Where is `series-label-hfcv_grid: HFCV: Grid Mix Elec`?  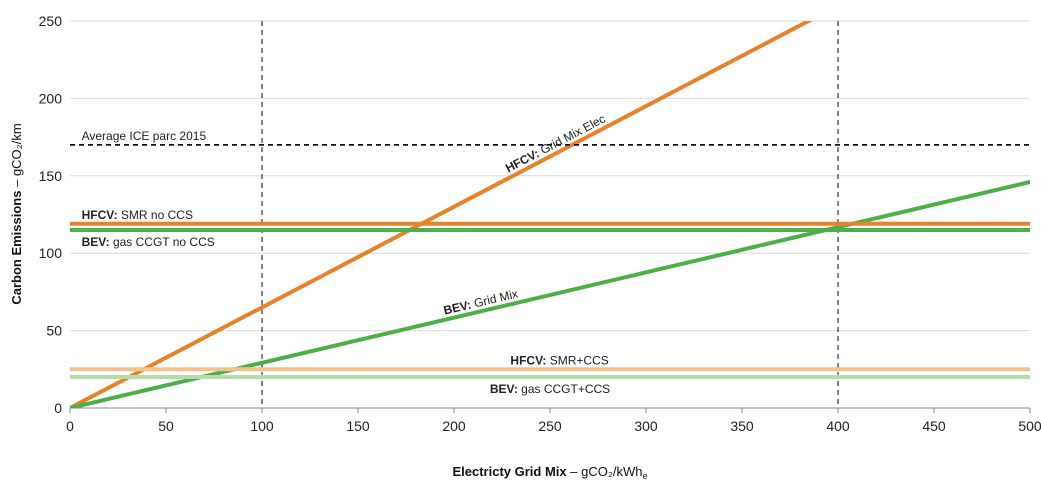
series-label-hfcv_grid: HFCV: Grid Mix Elec is located at coordinates (555, 144).